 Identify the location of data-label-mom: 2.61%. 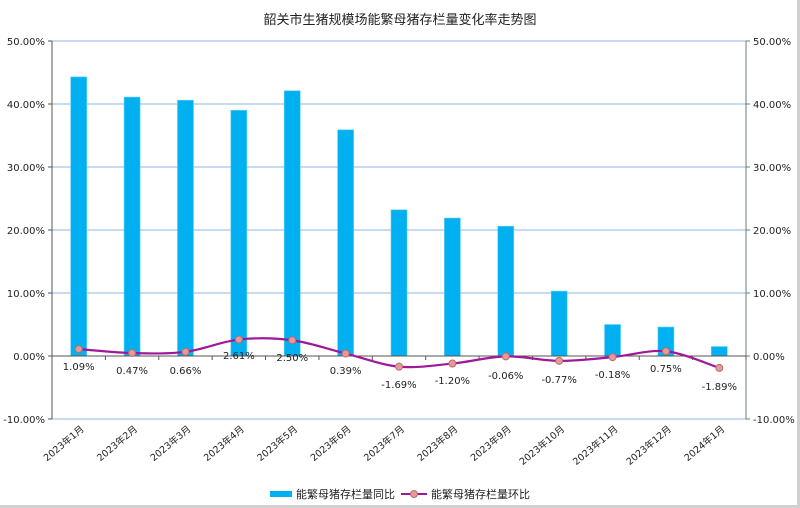
(239, 356).